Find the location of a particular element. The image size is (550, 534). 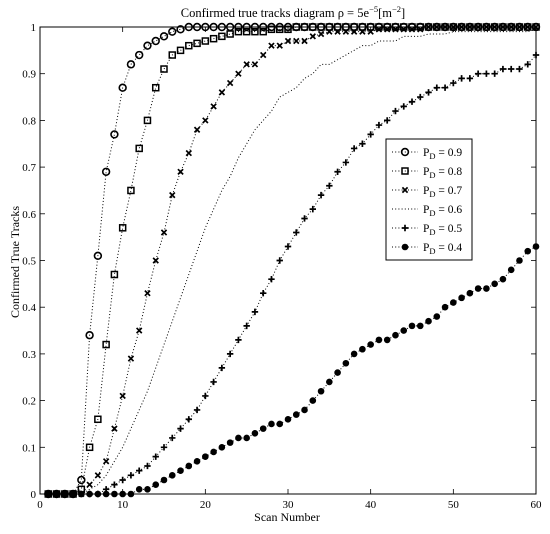

legend-label-value: = 0.4 is located at coordinates (449, 248).